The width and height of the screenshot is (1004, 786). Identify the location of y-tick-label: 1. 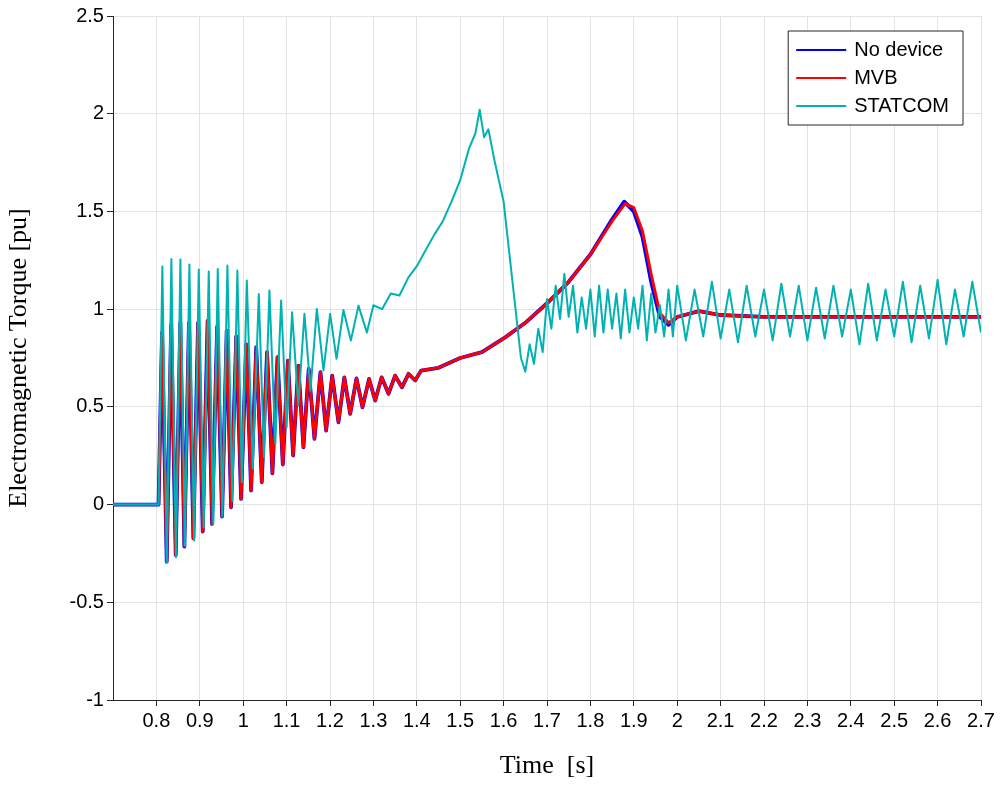
(98, 307).